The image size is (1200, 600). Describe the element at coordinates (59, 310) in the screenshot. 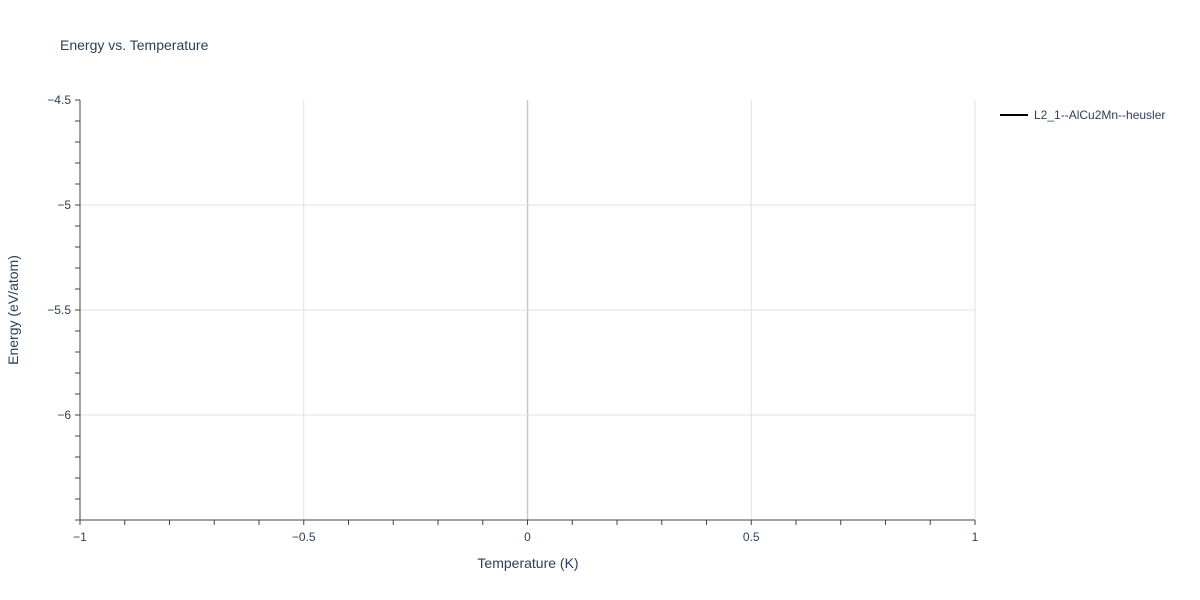

I see `y-tick-label: −5.5` at that location.